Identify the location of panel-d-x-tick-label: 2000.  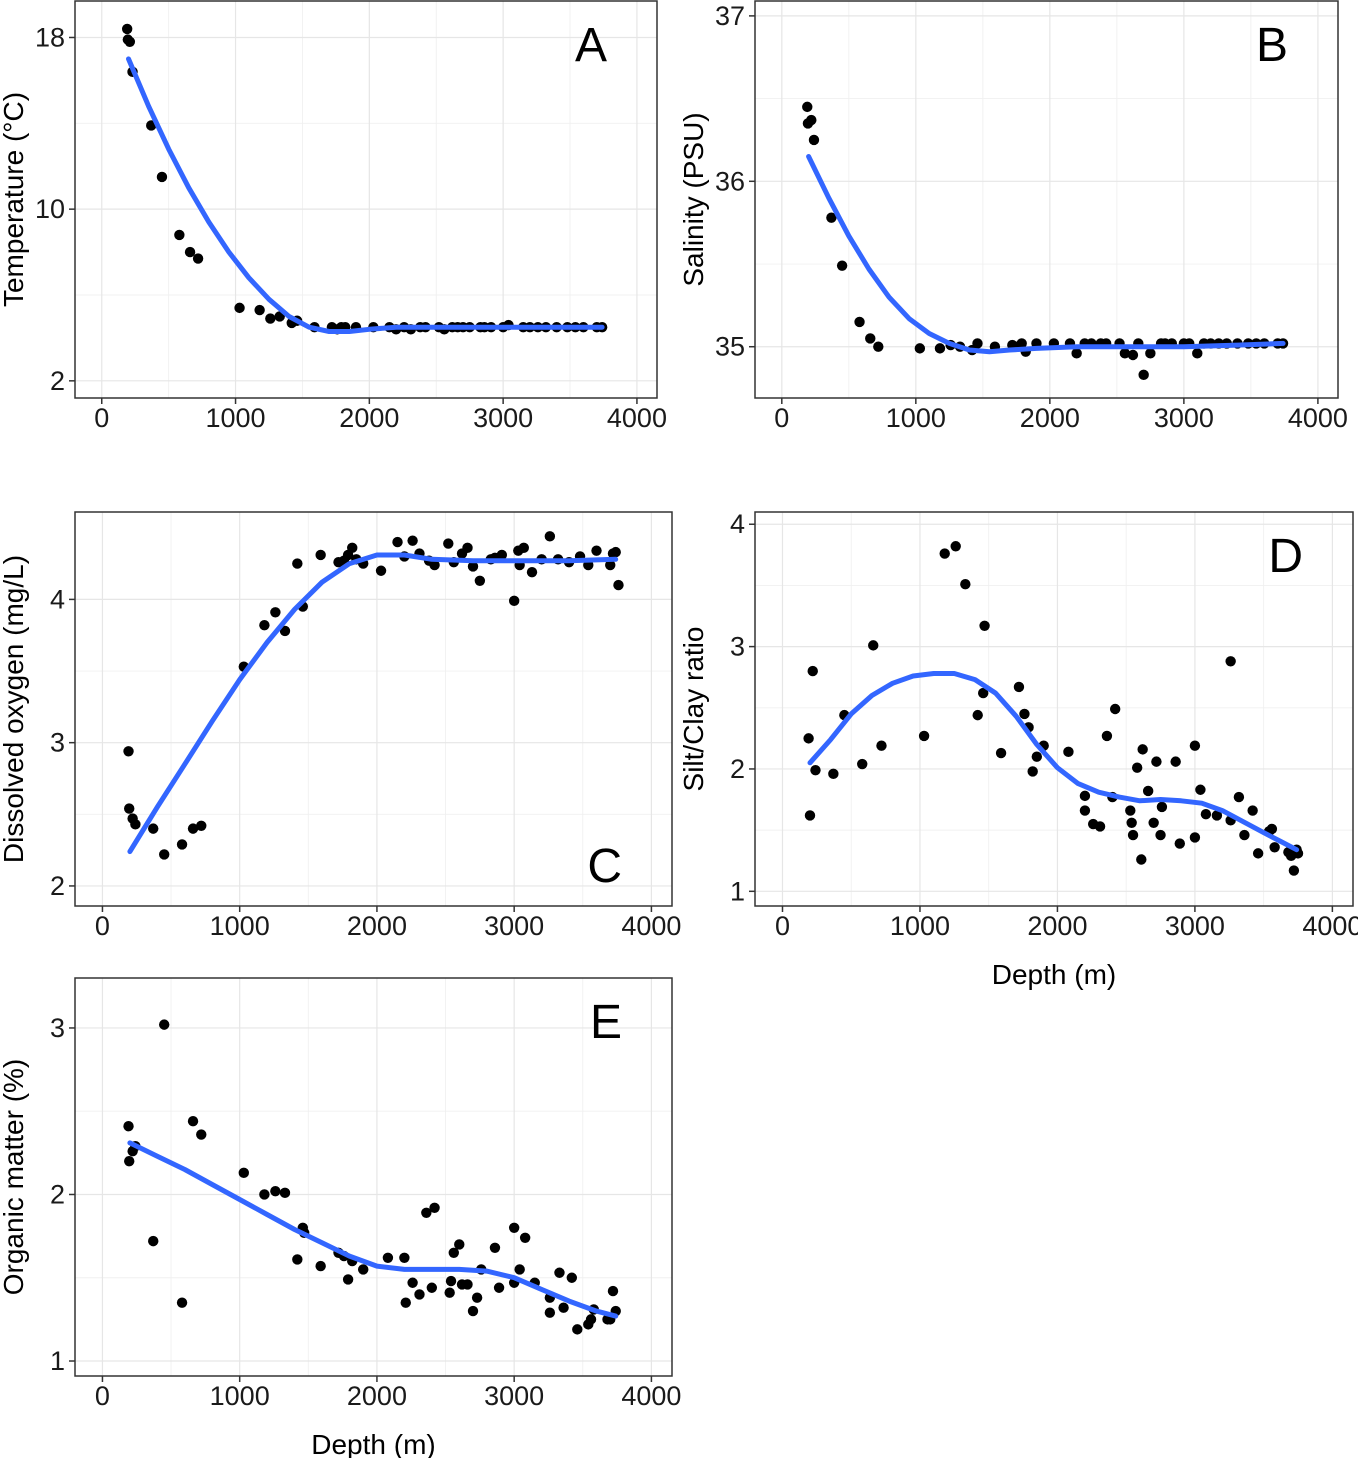
(1057, 926).